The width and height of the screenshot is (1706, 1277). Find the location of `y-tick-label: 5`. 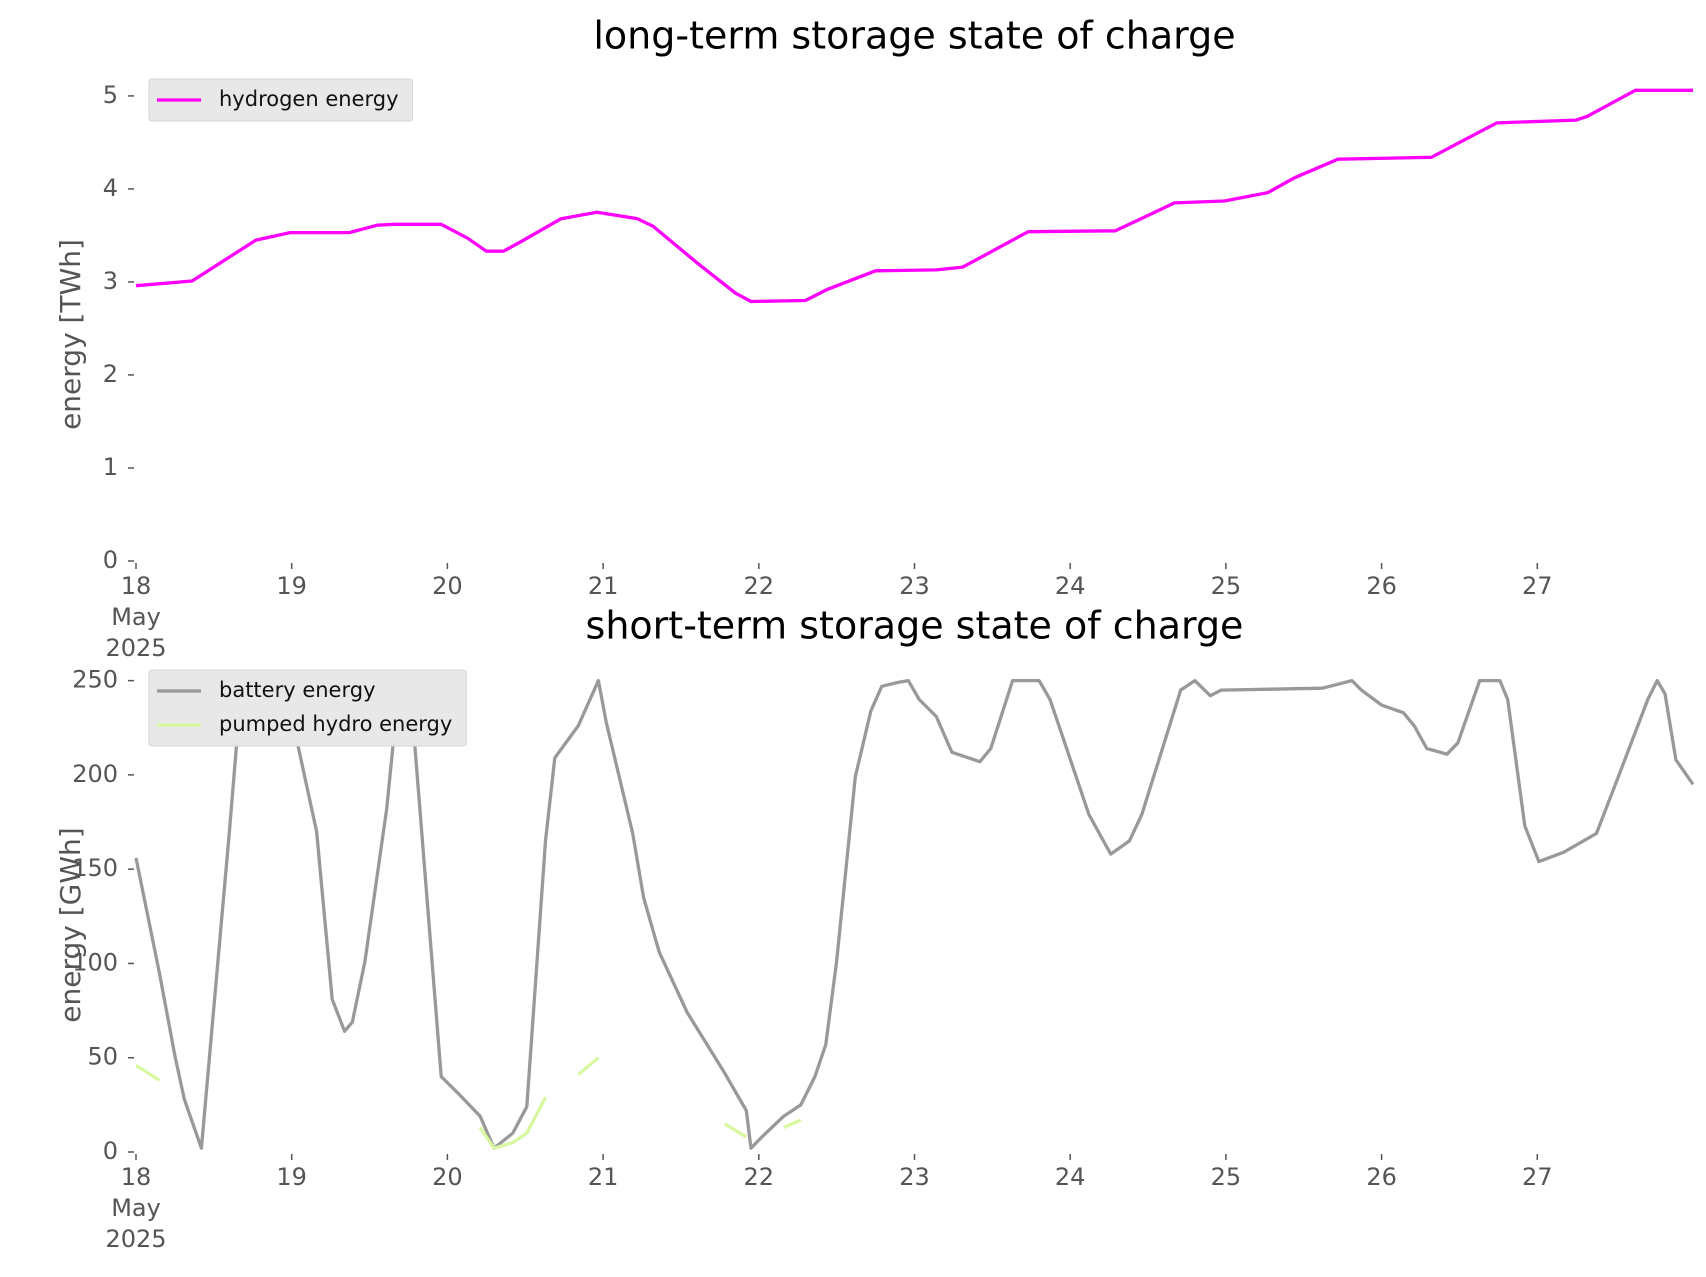

y-tick-label: 5 is located at coordinates (110, 95).